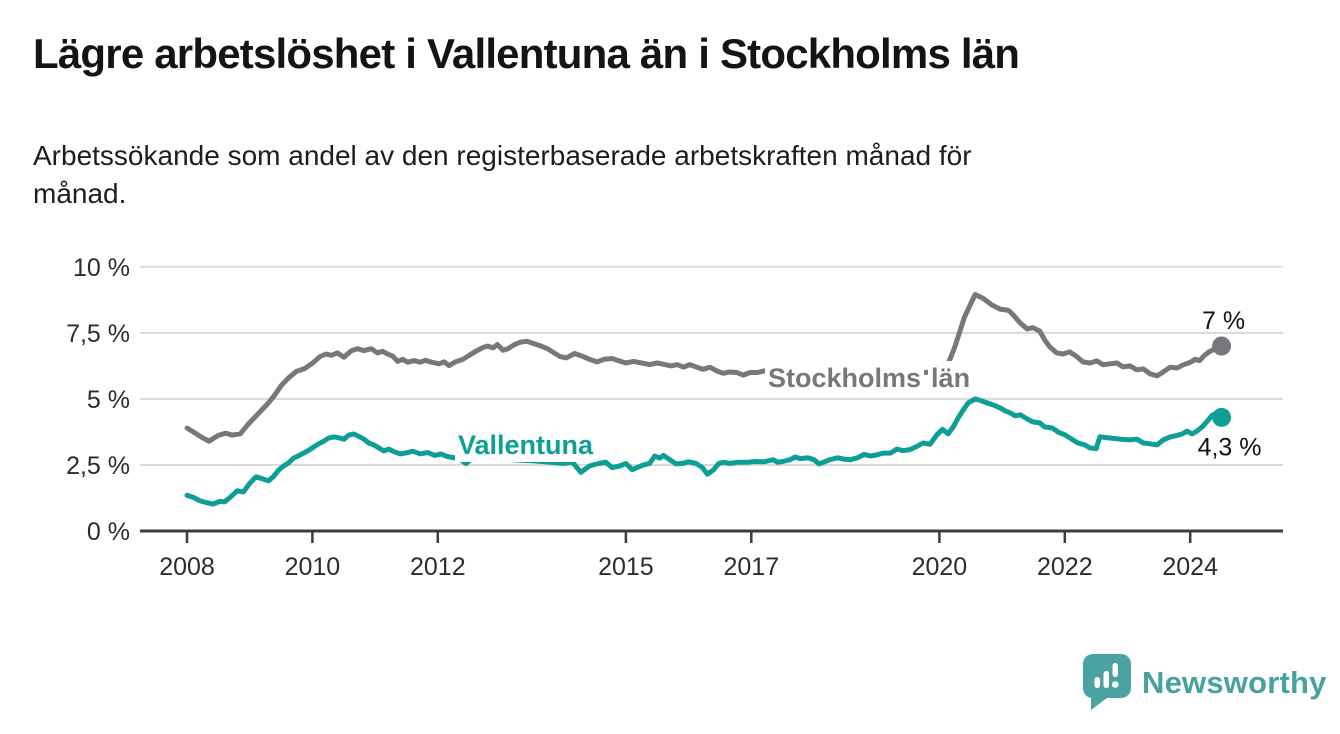  What do you see at coordinates (1115, 670) in the screenshot?
I see `bar-tall-exclamation` at bounding box center [1115, 670].